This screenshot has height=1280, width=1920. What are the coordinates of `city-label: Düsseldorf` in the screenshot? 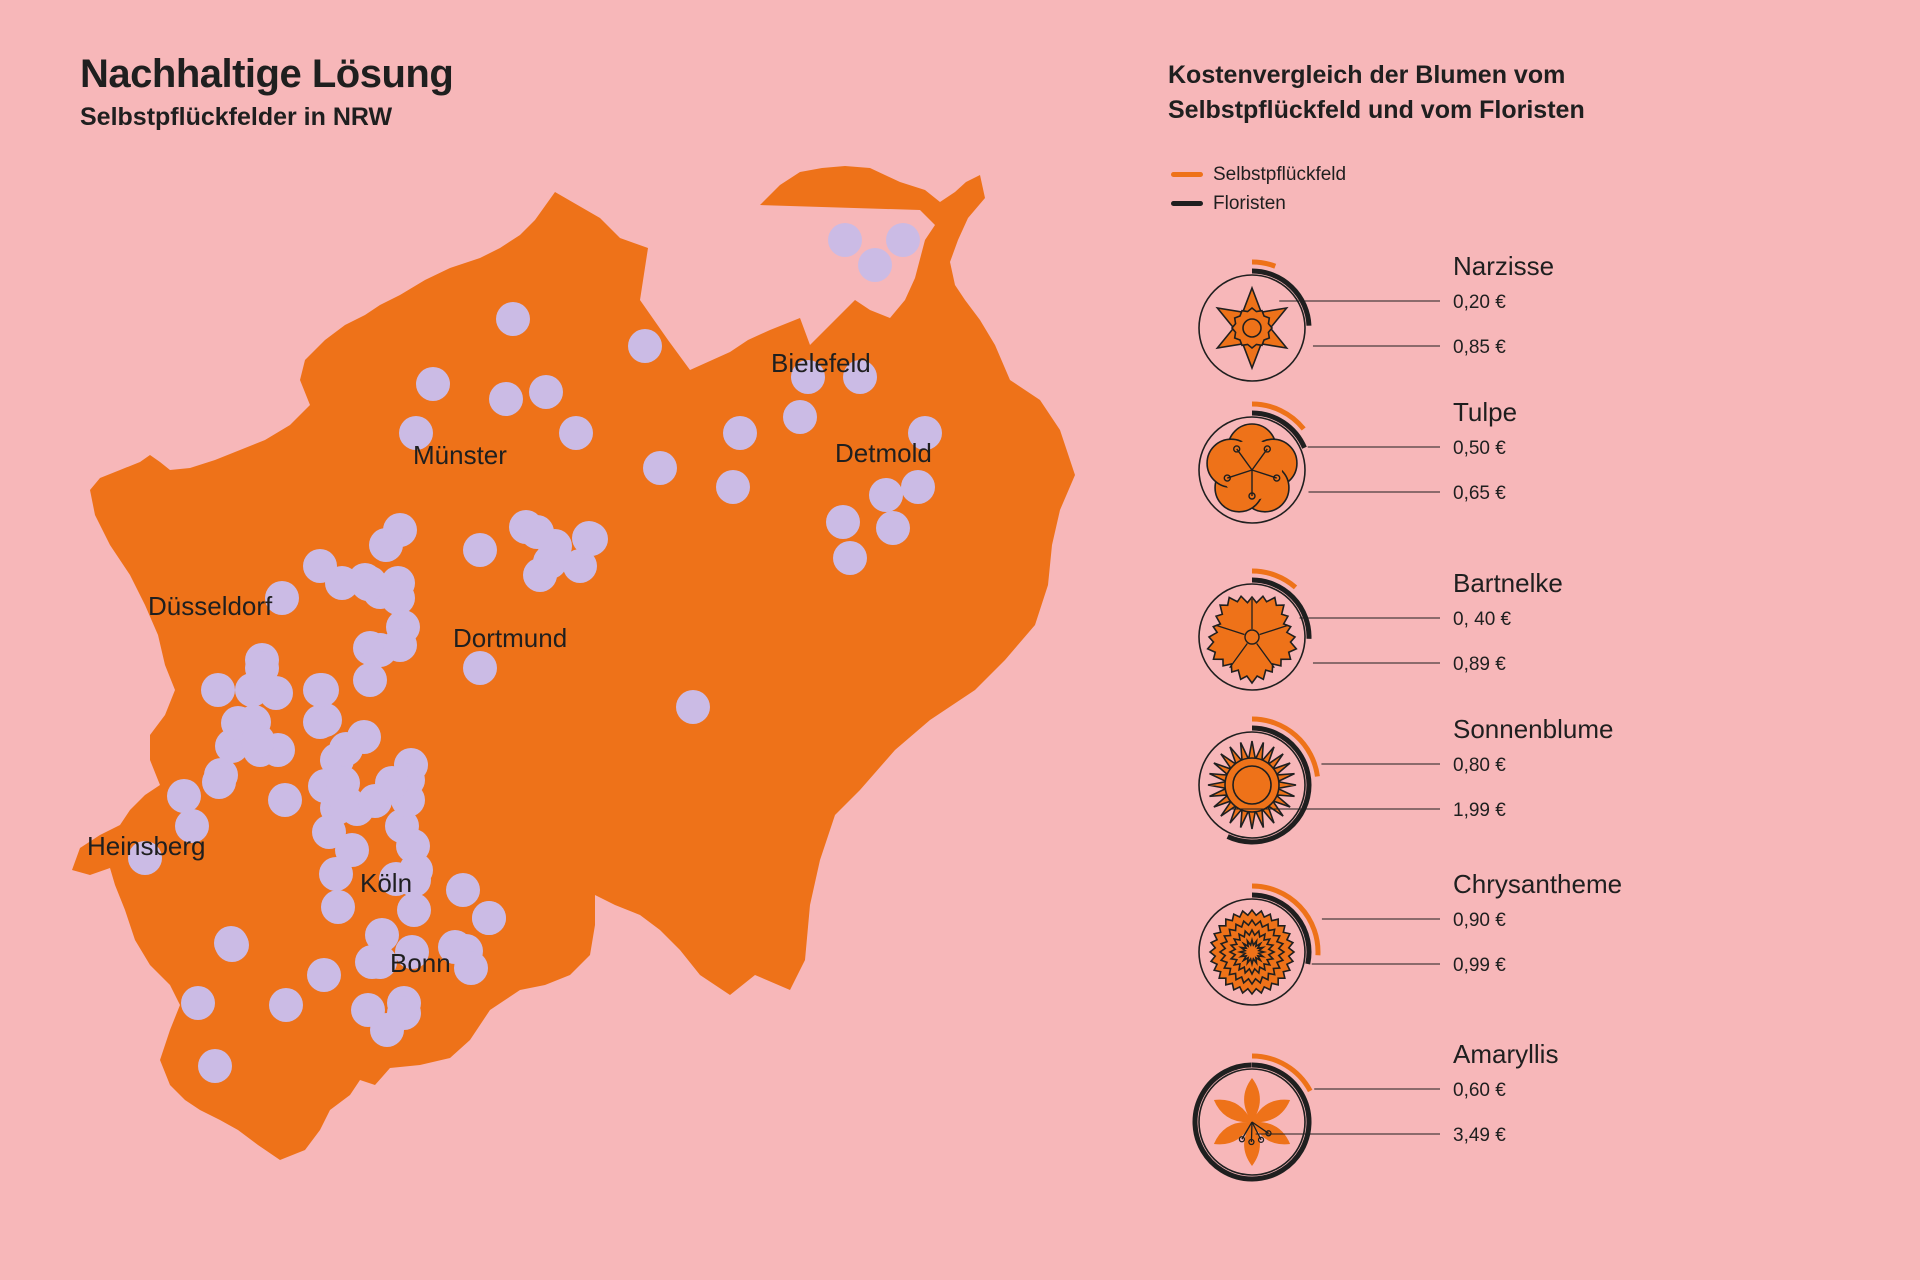 It's located at (210, 606).